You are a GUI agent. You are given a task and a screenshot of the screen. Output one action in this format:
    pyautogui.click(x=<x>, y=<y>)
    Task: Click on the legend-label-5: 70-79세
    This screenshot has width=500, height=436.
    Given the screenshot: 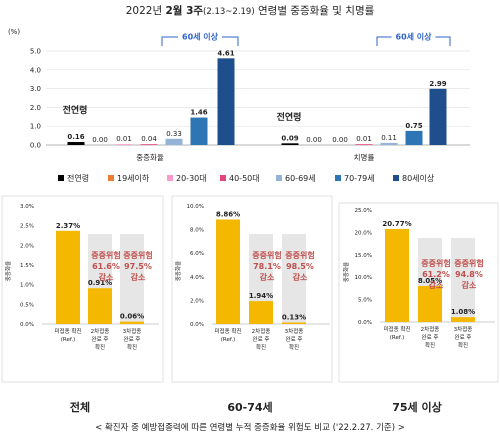 What is the action you would take?
    pyautogui.click(x=359, y=178)
    